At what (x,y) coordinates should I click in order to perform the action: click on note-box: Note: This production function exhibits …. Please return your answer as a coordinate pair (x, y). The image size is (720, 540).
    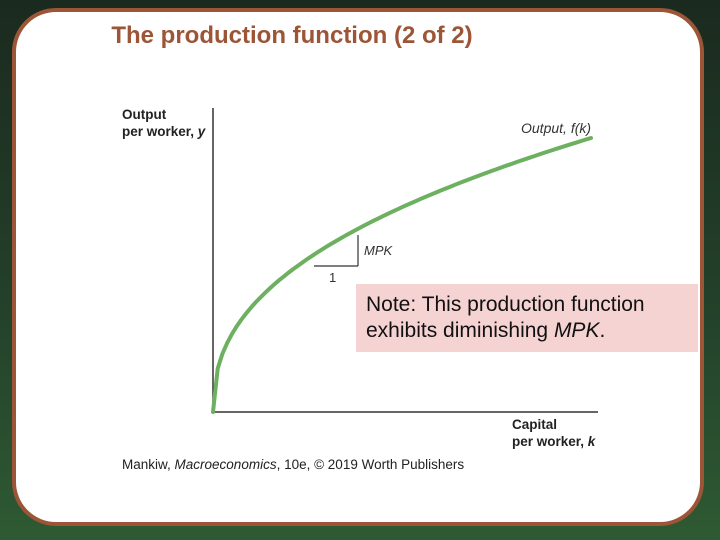
    Looking at the image, I should click on (527, 318).